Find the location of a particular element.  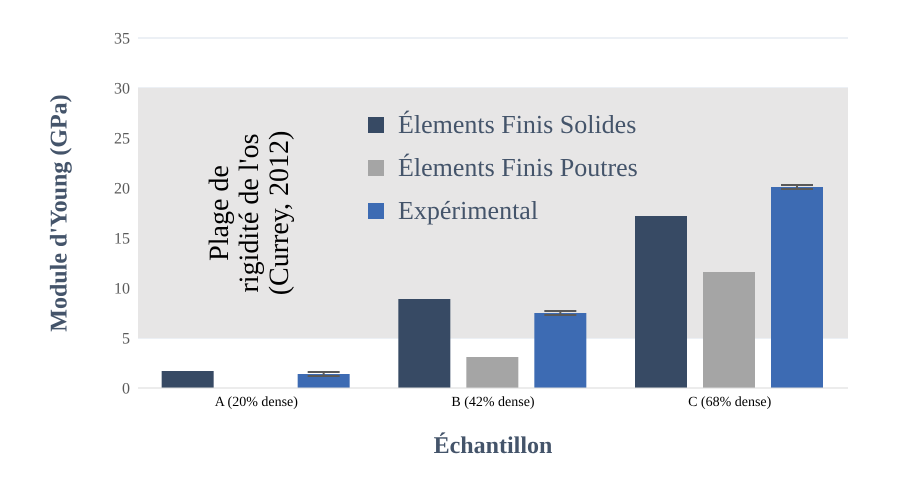

y-axis-title: Module d'Young (GPa) is located at coordinates (59, 213).